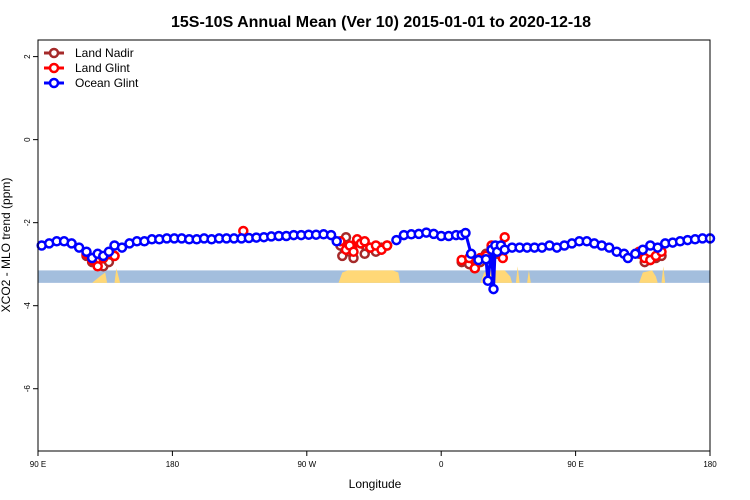 Image resolution: width=750 pixels, height=500 pixels. I want to click on y-tick-label: -6, so click(27, 389).